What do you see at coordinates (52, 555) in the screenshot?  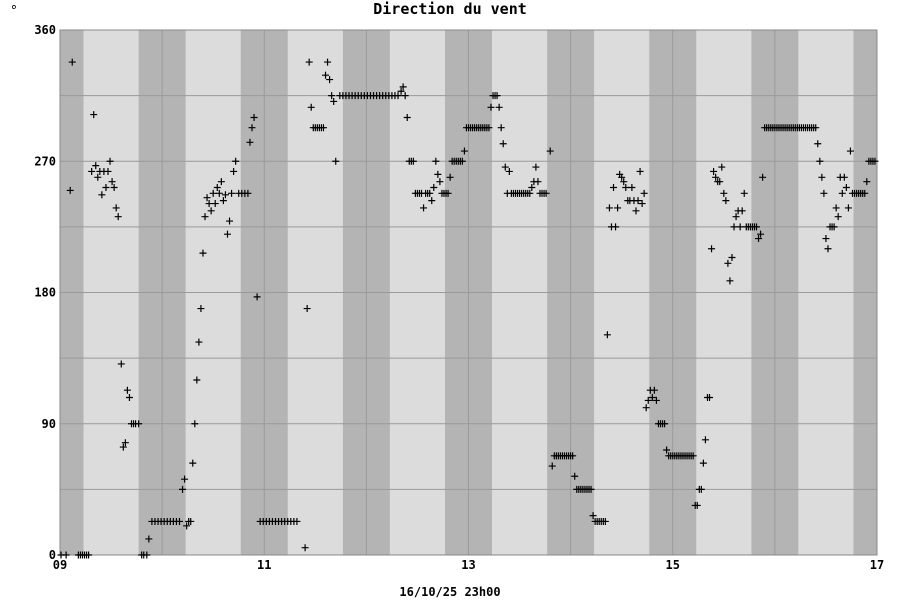 I see `y-tick-label: 0` at bounding box center [52, 555].